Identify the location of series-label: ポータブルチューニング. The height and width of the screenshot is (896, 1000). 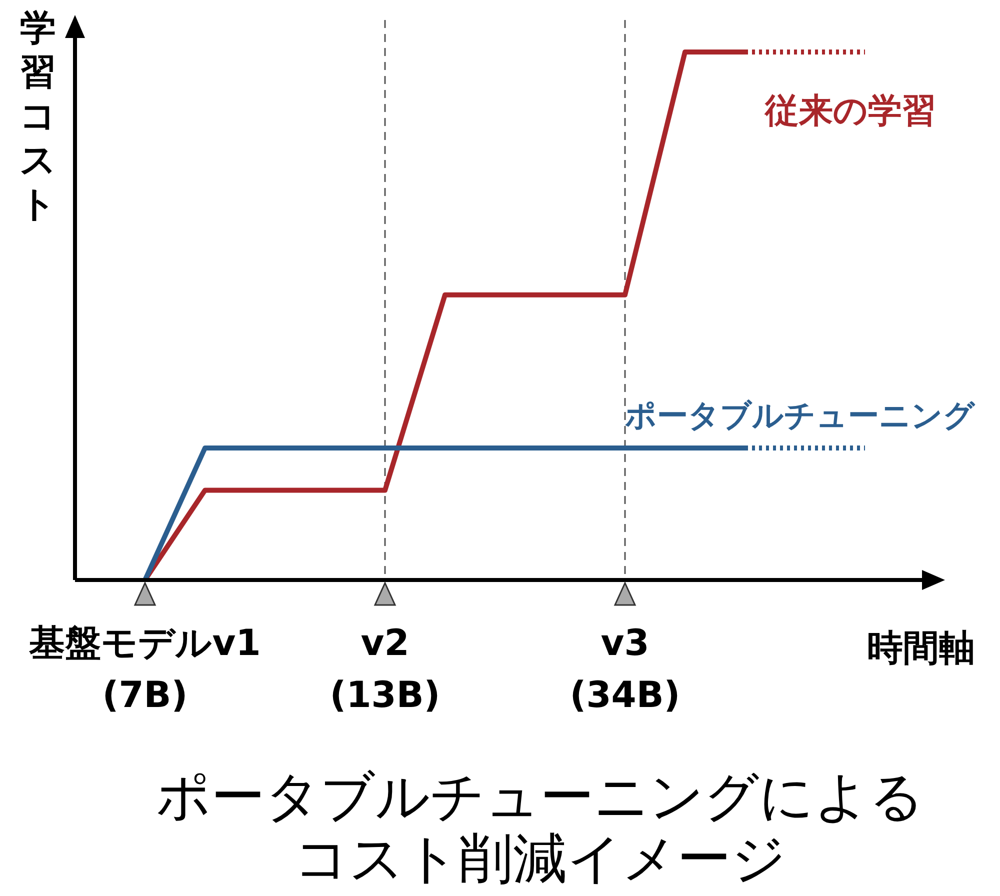
(800, 416).